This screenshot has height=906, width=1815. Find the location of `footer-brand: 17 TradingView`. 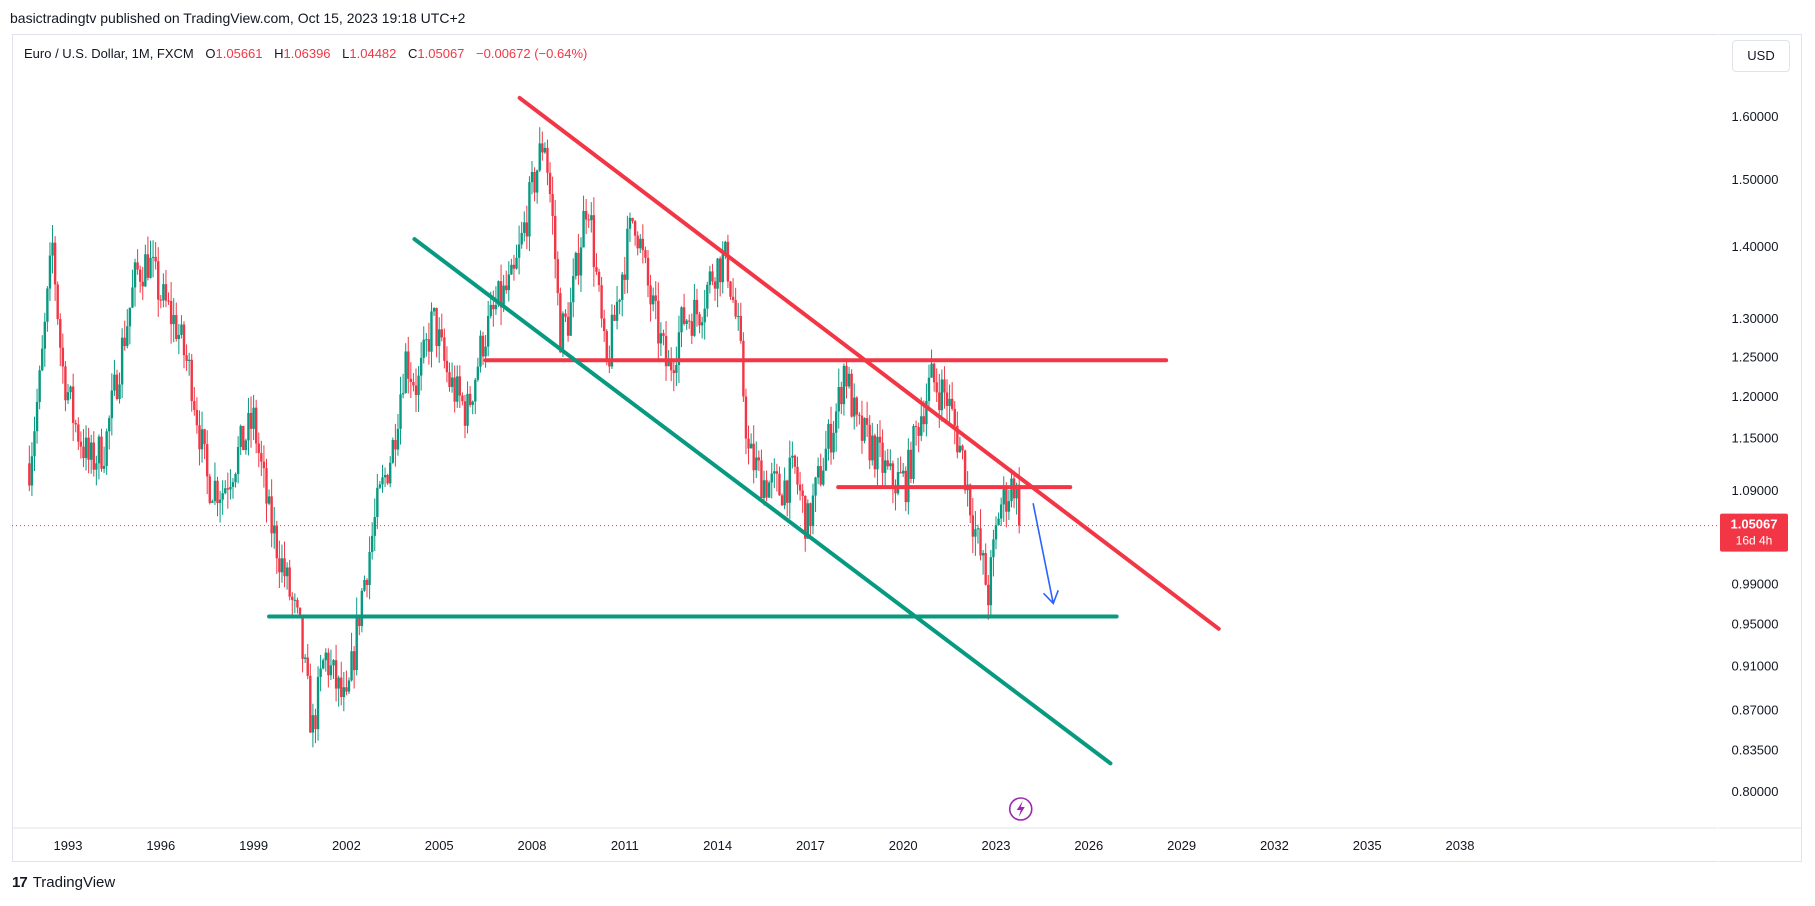

footer-brand: 17 TradingView is located at coordinates (63, 882).